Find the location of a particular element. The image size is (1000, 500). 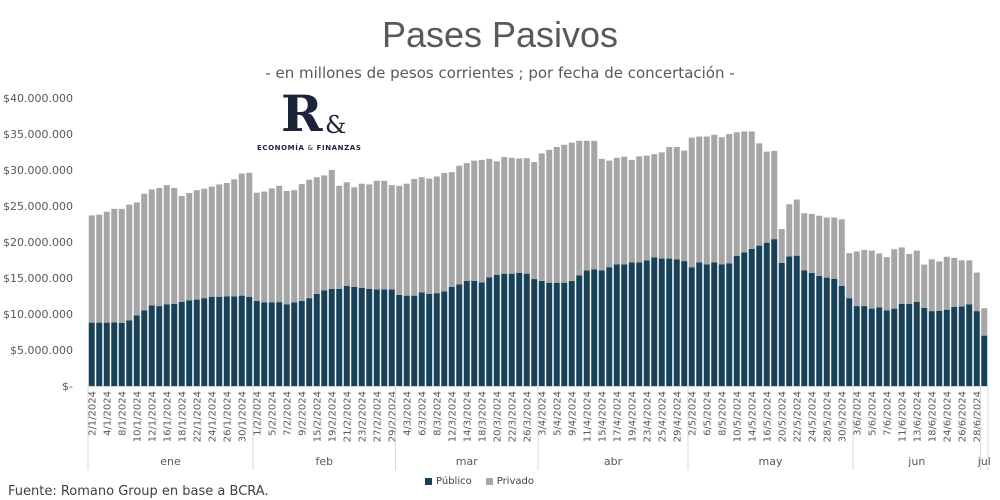

x-tick-label: 6/5/2024 is located at coordinates (707, 413).